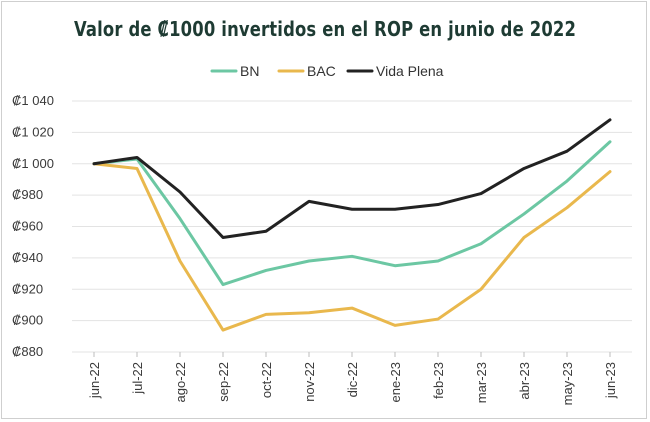 The image size is (650, 422). What do you see at coordinates (137, 378) in the screenshot?
I see `x-tick-label: jul-22` at bounding box center [137, 378].